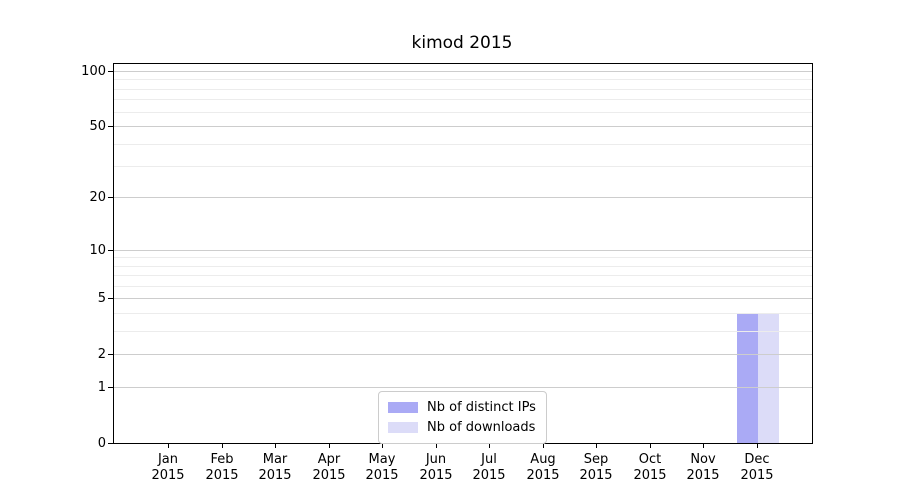  What do you see at coordinates (168, 467) in the screenshot?
I see `x-tick-label: Jan 2015` at bounding box center [168, 467].